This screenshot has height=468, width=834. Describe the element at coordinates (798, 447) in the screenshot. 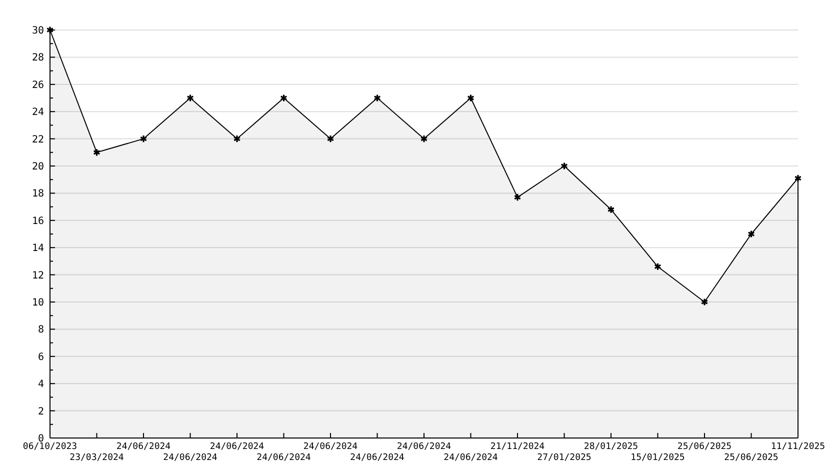

I see `x-tick-label: 11/11/2025` at that location.